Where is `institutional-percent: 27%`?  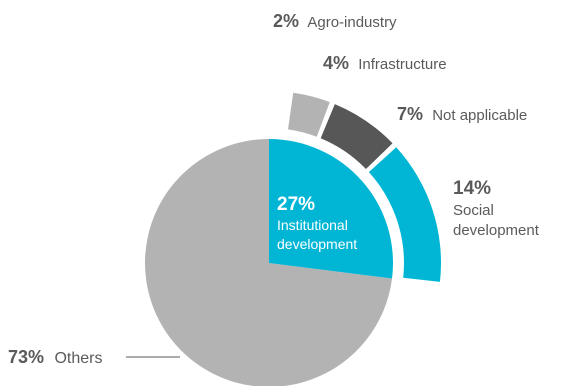
institutional-percent: 27% is located at coordinates (296, 204).